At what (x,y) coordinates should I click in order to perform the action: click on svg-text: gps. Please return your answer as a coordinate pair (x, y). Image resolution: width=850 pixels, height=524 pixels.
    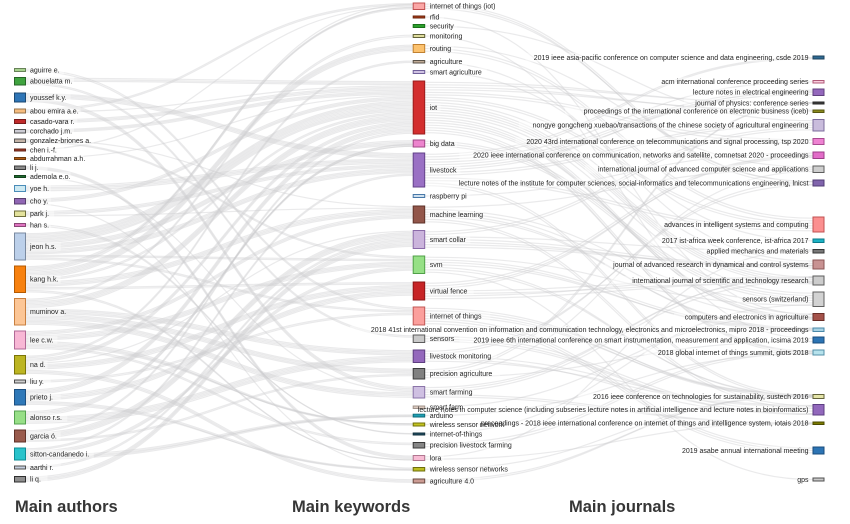
    Looking at the image, I should click on (803, 480).